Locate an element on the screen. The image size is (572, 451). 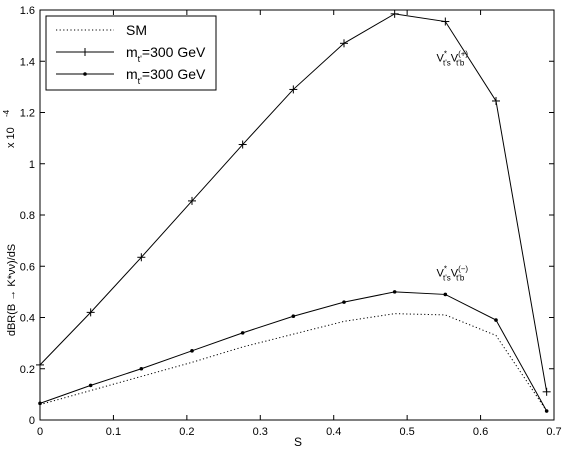
legend-entry-2: mt'=300 GeV is located at coordinates (131, 54).